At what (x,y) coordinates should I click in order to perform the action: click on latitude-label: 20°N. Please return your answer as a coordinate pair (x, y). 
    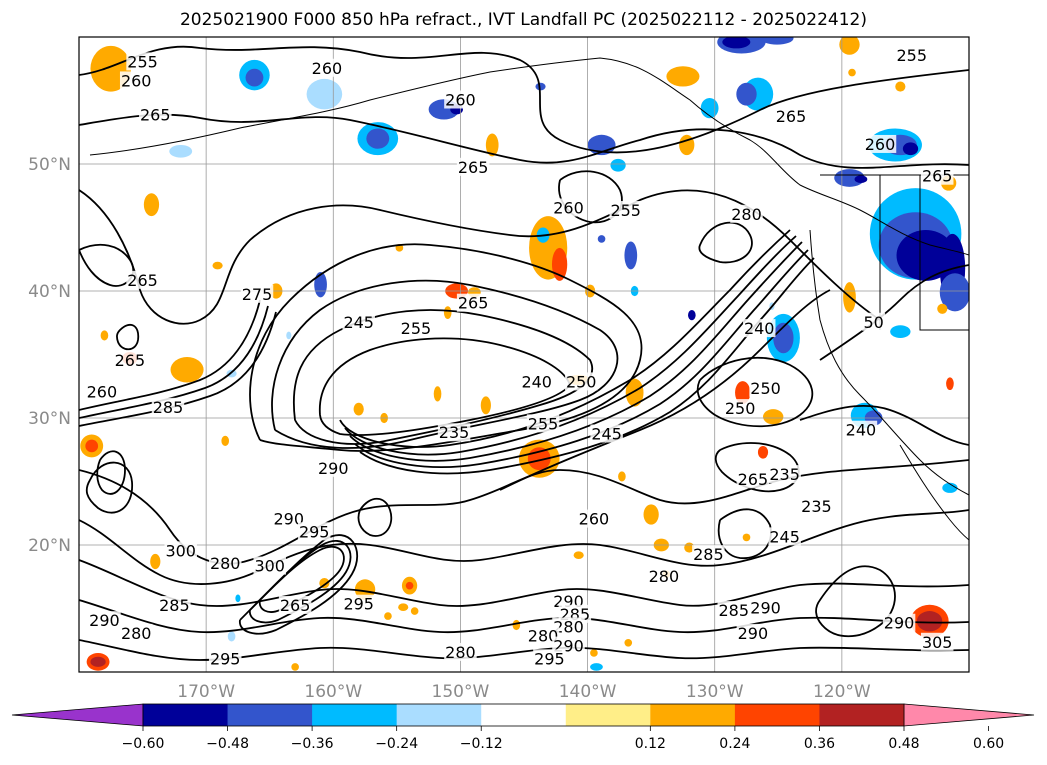
    Looking at the image, I should click on (49, 546).